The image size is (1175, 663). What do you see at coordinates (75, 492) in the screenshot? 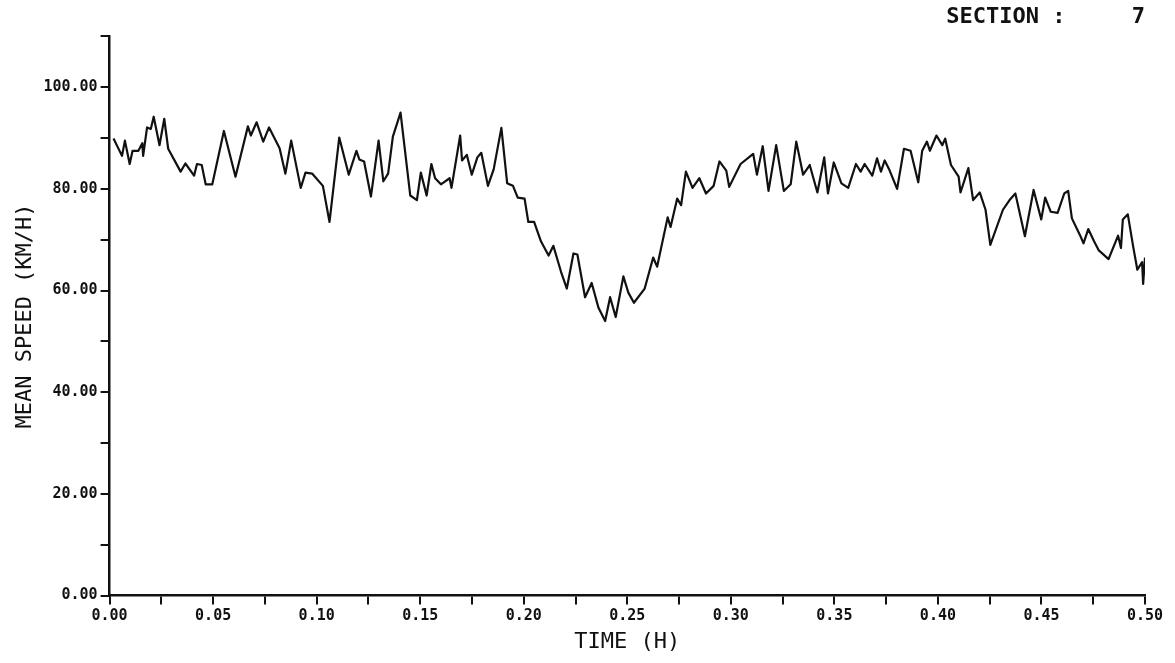
I see `y-tick-label: 20.00` at bounding box center [75, 492].